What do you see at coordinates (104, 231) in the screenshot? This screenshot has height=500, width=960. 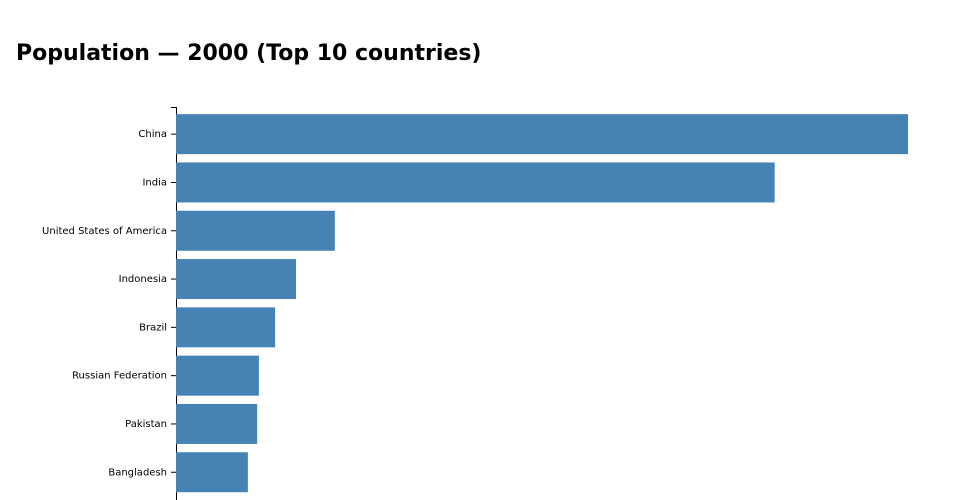 I see `y-tick-label: United States of America` at bounding box center [104, 231].